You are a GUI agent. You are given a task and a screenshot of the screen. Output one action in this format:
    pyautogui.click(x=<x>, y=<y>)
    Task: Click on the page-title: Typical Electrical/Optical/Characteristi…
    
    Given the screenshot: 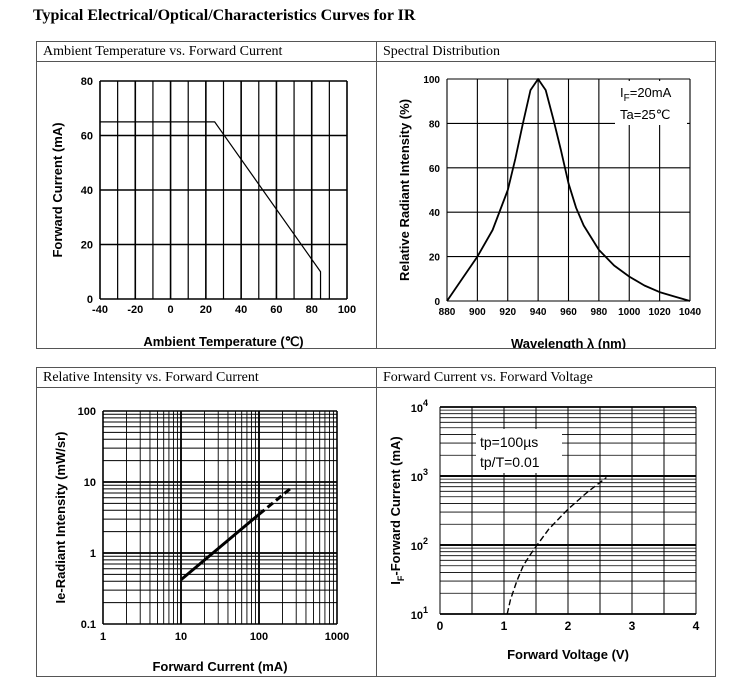 What is the action you would take?
    pyautogui.click(x=224, y=15)
    